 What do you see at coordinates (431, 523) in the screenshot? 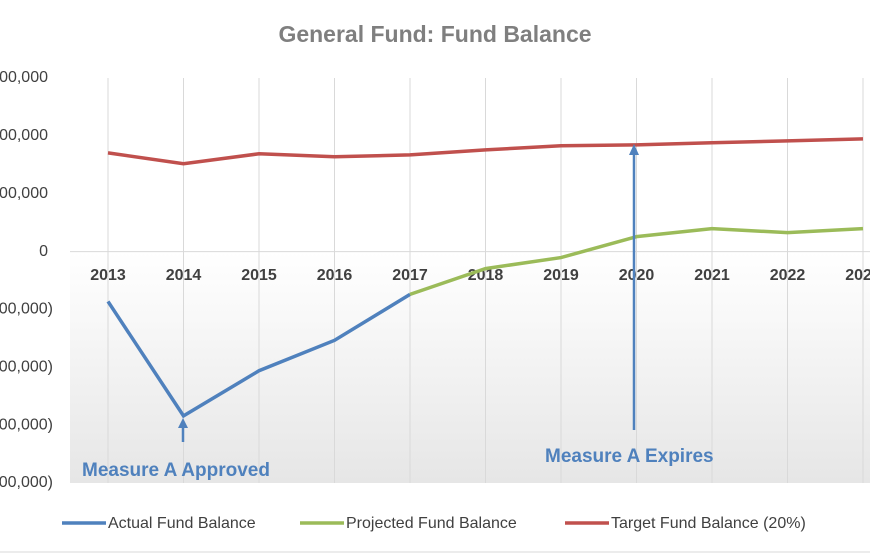
I see `legend-label: Projected Fund Balance` at bounding box center [431, 523].